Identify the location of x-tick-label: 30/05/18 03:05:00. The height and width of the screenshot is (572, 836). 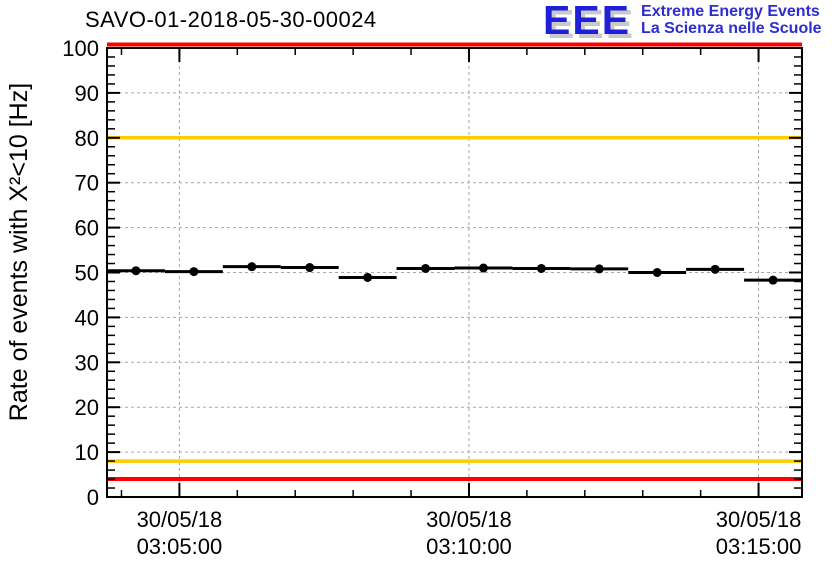
(180, 533).